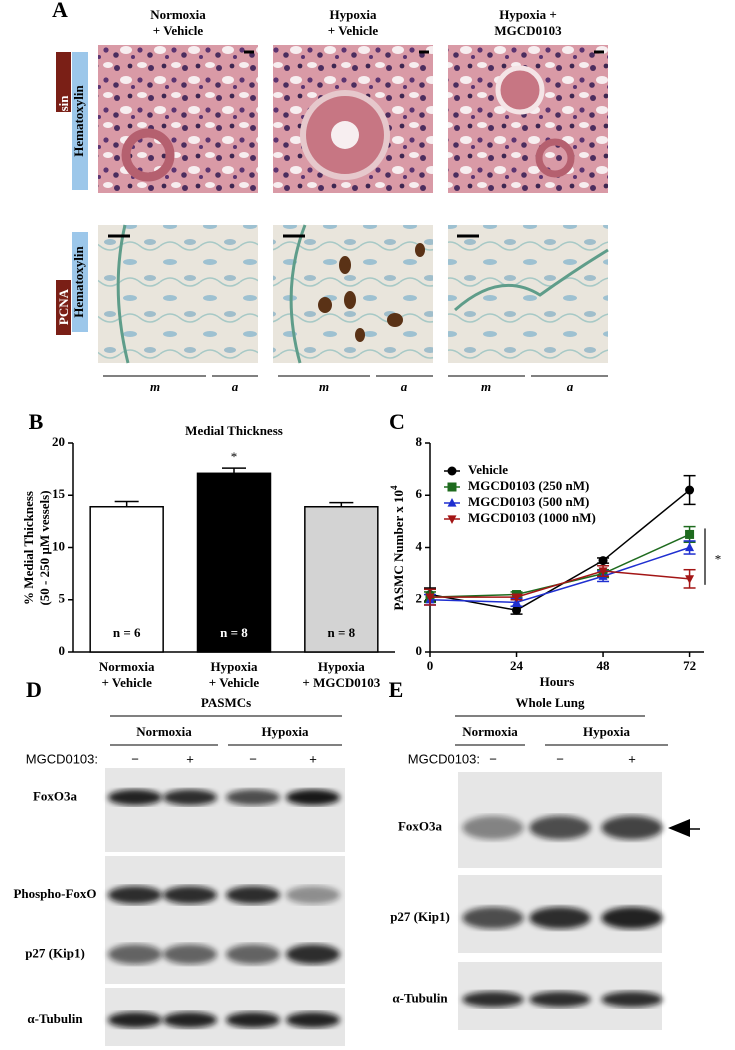 Image resolution: width=735 pixels, height=1050 pixels. Describe the element at coordinates (419, 545) in the screenshot. I see `y-tick-label: 4` at that location.